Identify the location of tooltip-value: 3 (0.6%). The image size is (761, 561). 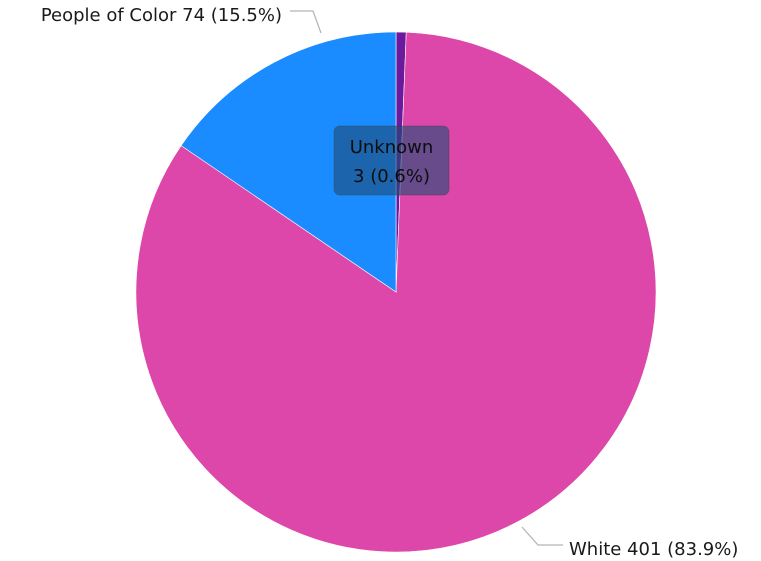
(391, 176).